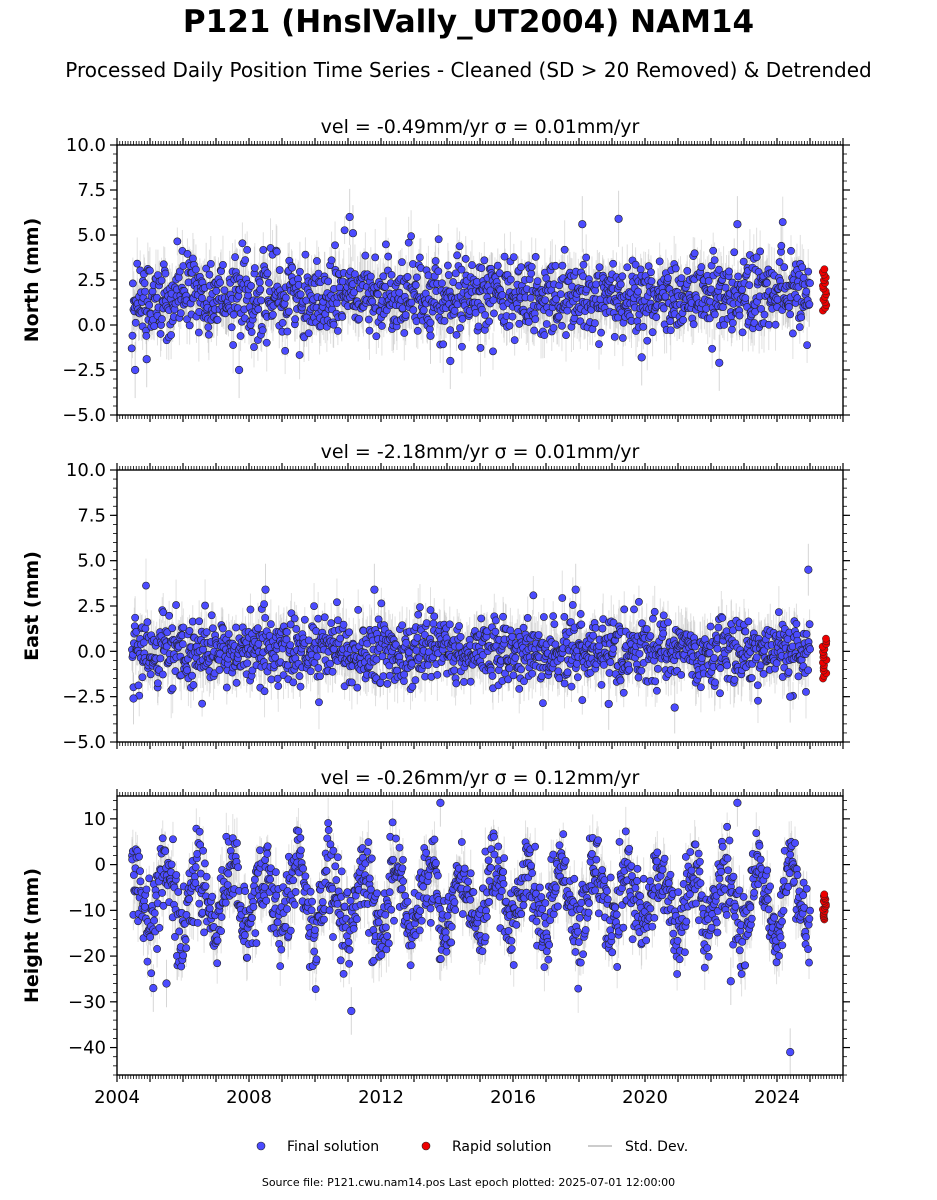 Image resolution: width=937 pixels, height=1200 pixels. Describe the element at coordinates (480, 127) in the screenshot. I see `north-velocity-title: vel = -0.49mm/yr σ = 0.01mm/yr` at that location.